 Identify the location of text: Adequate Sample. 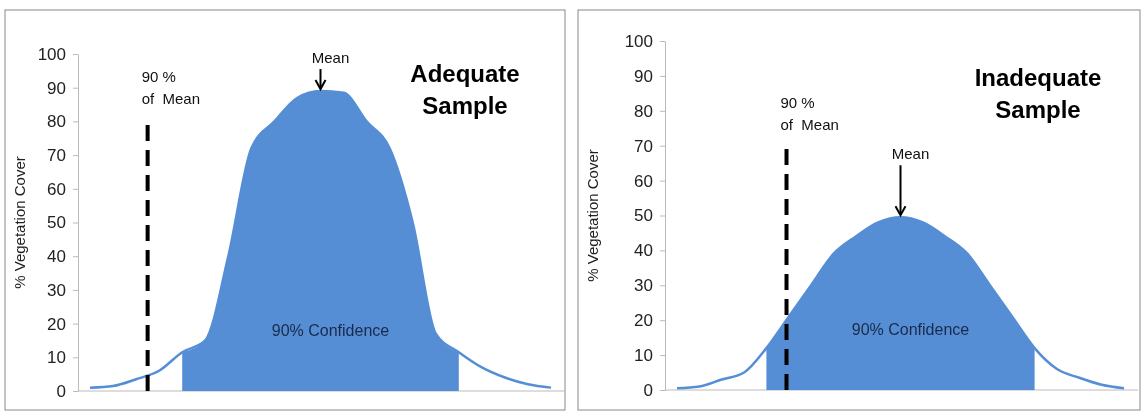
(465, 89).